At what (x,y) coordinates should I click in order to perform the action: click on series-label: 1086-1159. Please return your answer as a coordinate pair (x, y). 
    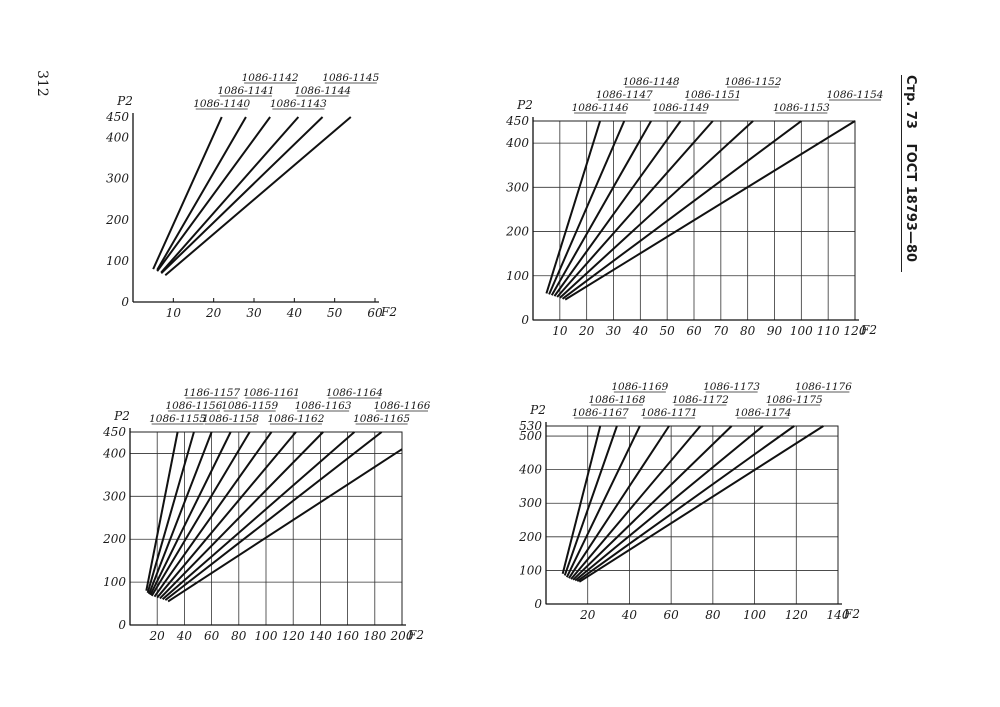
    Looking at the image, I should click on (249, 406).